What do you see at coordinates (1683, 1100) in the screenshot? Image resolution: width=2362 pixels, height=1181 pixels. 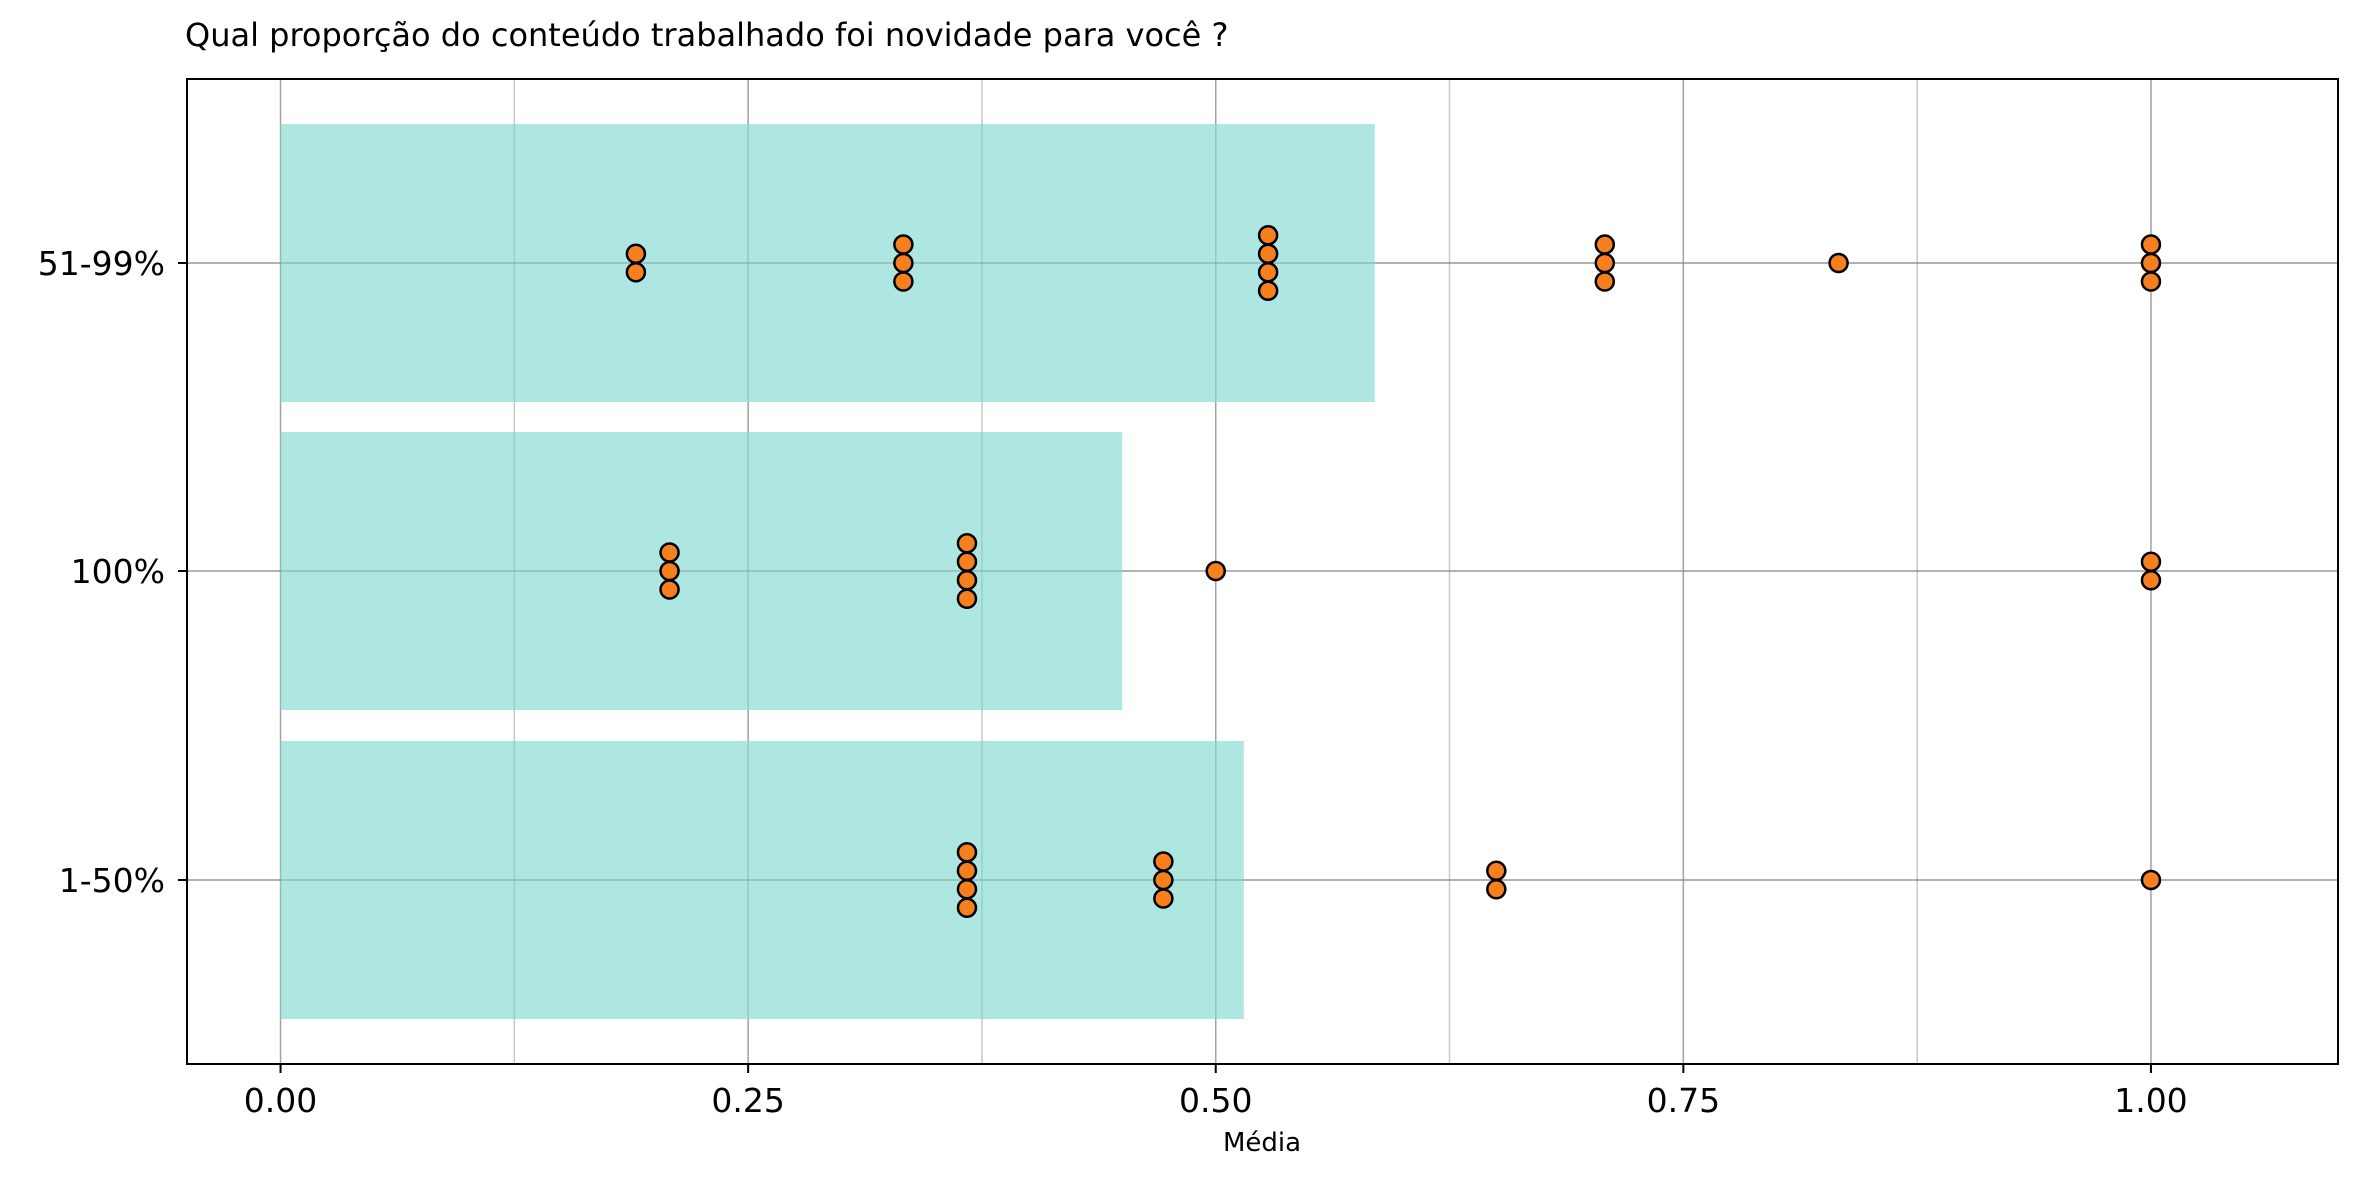 I see `x-tick-label: 0.75` at bounding box center [1683, 1100].